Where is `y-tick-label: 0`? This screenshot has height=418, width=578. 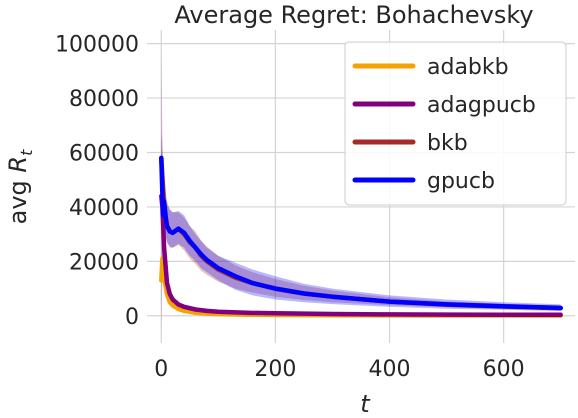
y-tick-label: 0 is located at coordinates (132, 317).